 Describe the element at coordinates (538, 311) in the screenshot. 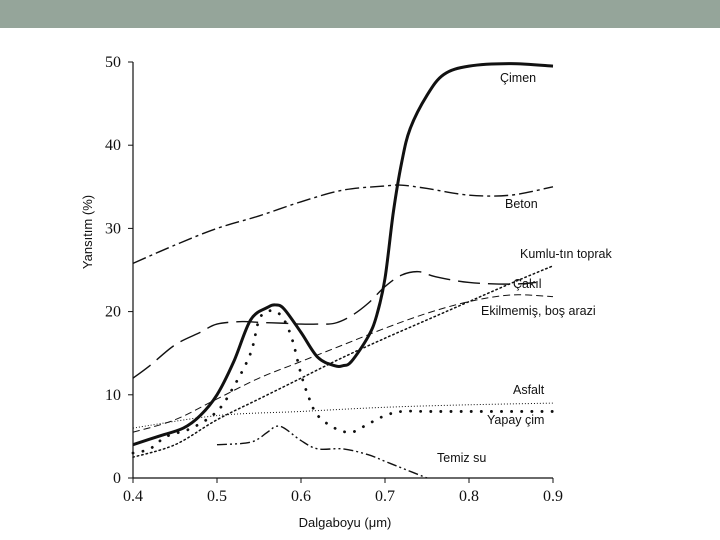

I see `series-label: Ekilmemiş, boş arazi` at that location.